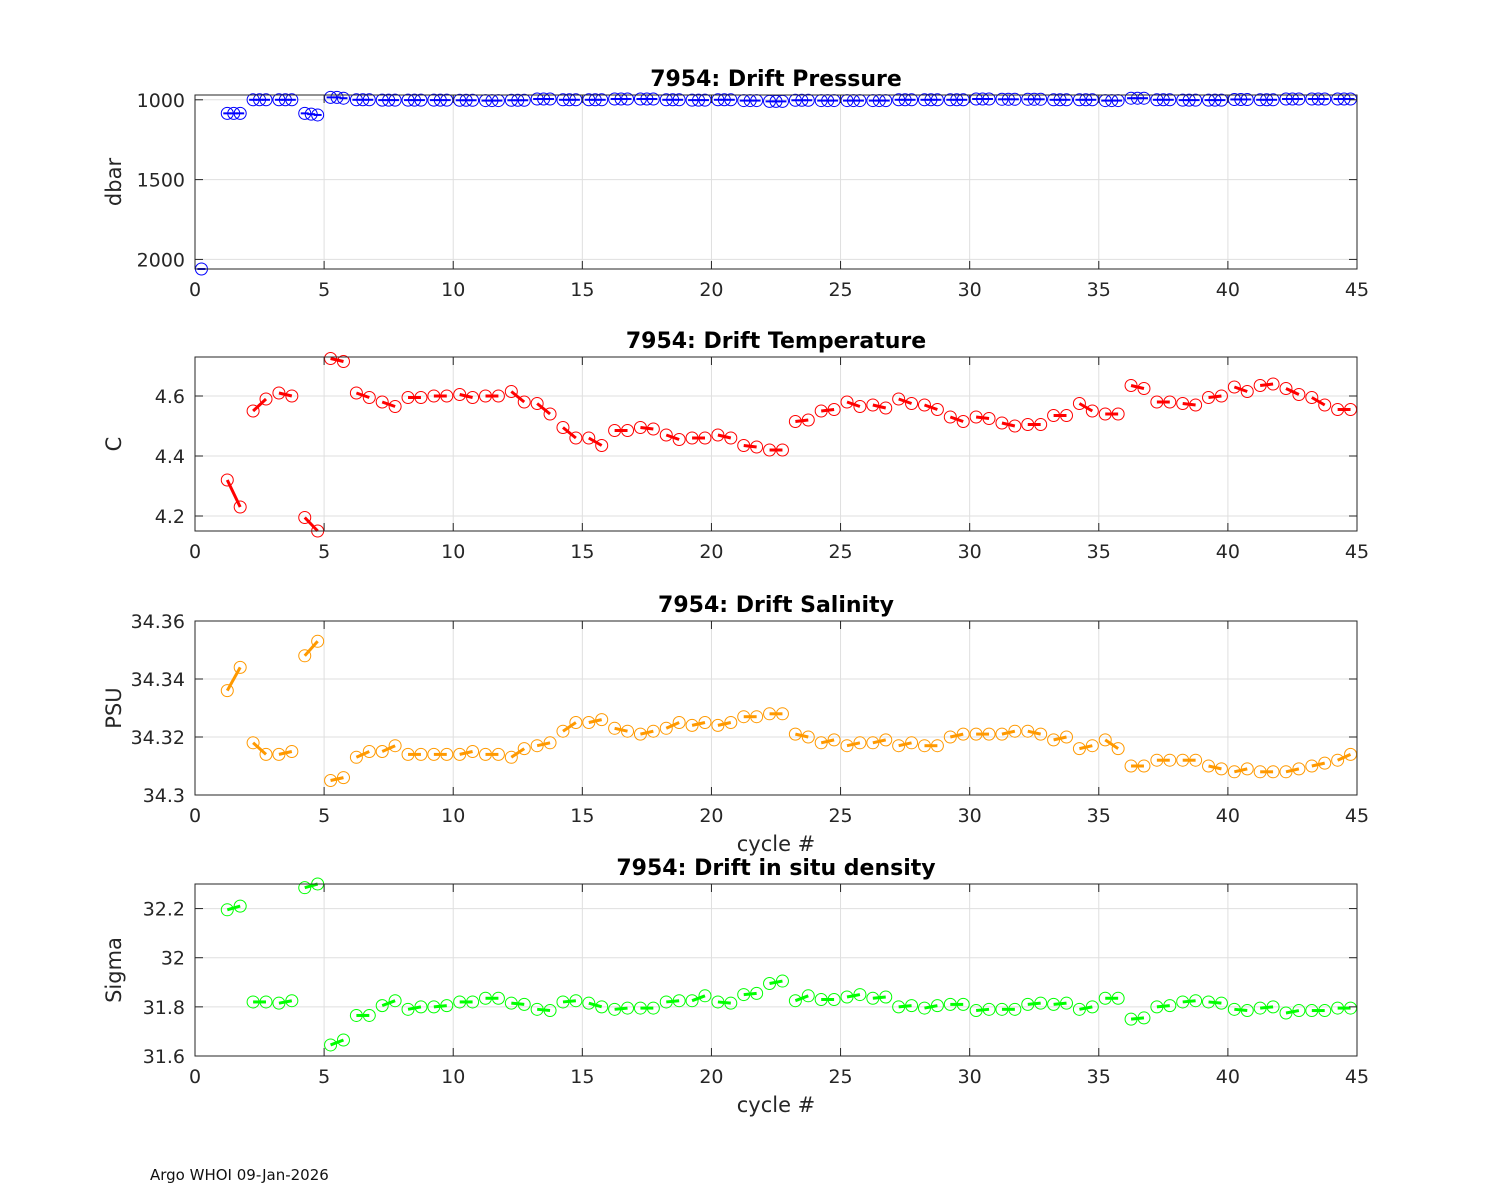 The height and width of the screenshot is (1200, 1500). What do you see at coordinates (776, 844) in the screenshot?
I see `x-axis-label: cycle #` at bounding box center [776, 844].